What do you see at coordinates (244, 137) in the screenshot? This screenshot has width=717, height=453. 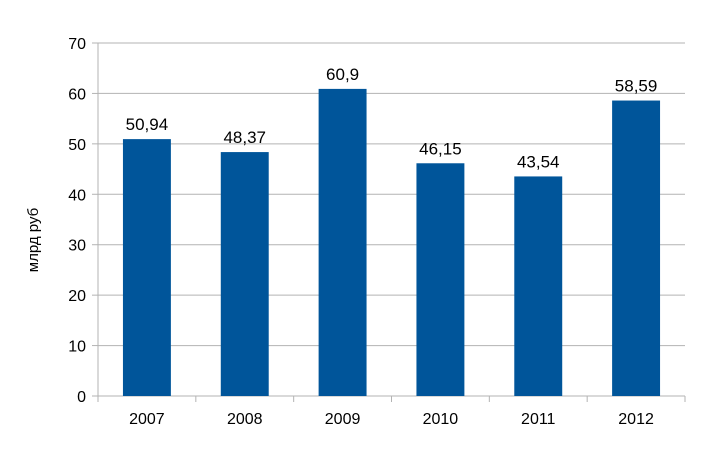 I see `data-label-2008: 48,37` at bounding box center [244, 137].